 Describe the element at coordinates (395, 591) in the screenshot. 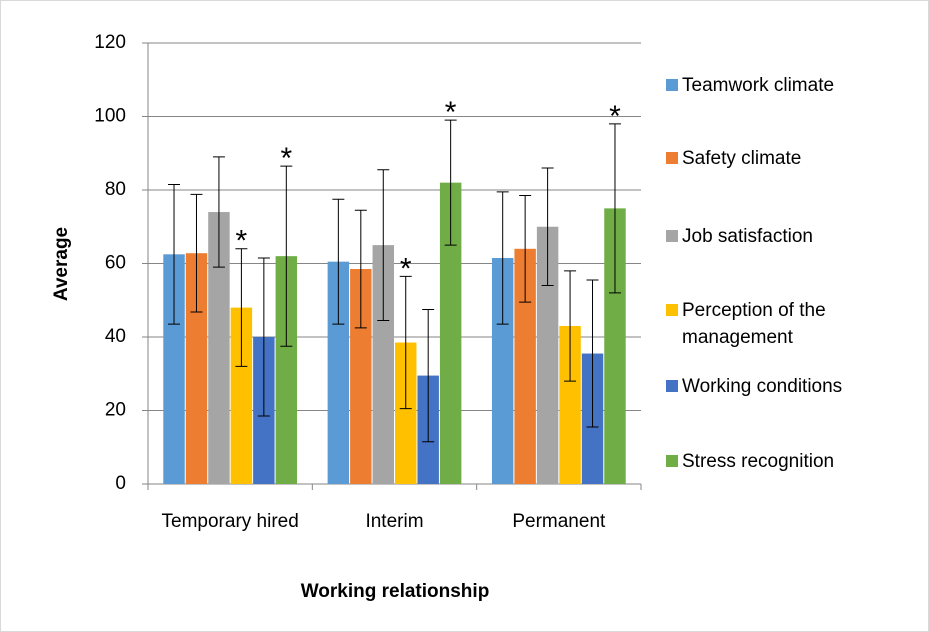

I see `x-axis-label: Working relationship` at that location.